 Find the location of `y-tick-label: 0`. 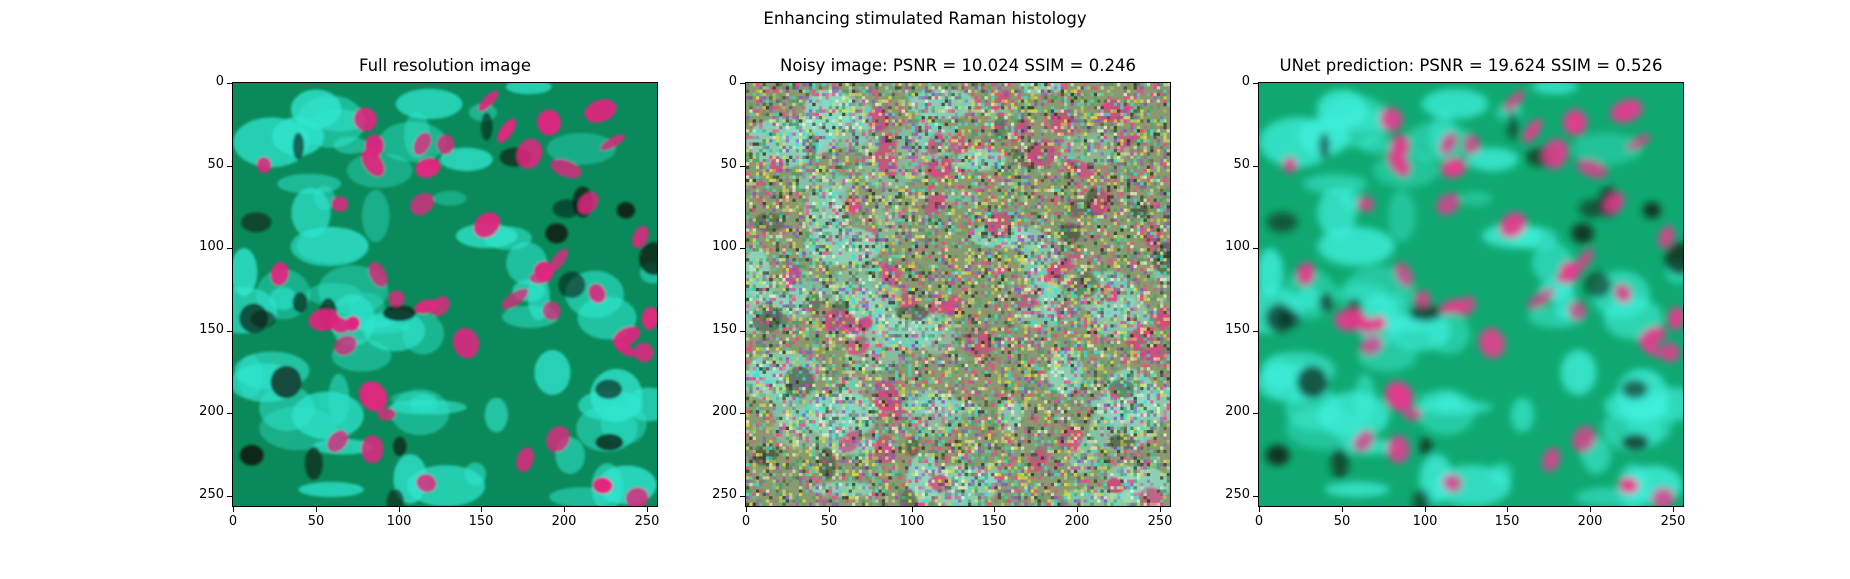

y-tick-label: 0 is located at coordinates (732, 81).